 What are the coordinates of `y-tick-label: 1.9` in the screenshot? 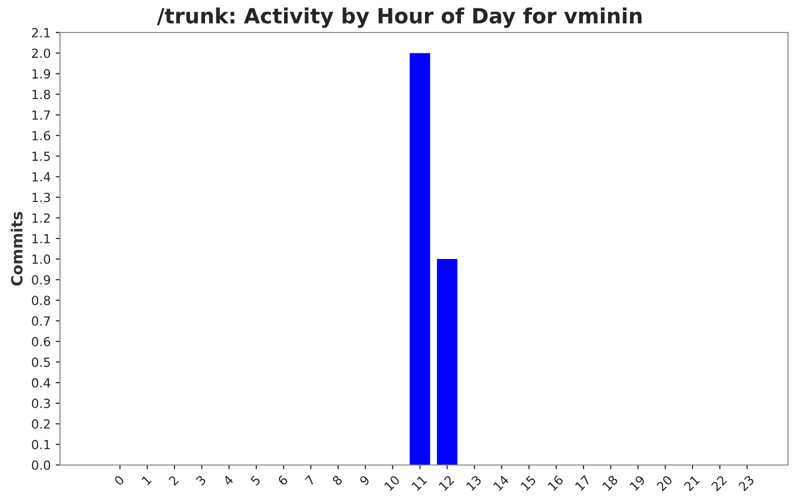 It's located at (41, 74).